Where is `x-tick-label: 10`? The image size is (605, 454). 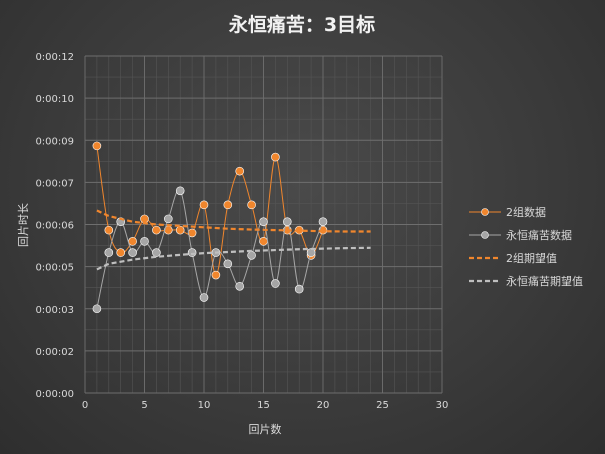
x-tick-label: 10 is located at coordinates (204, 405).